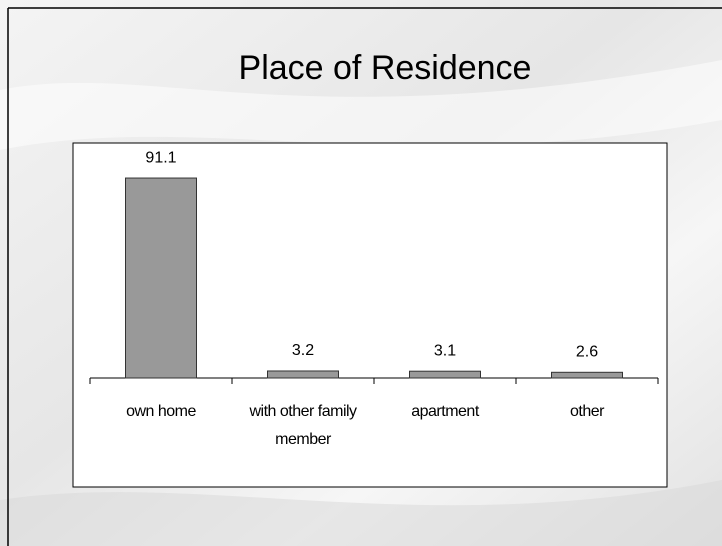 This screenshot has height=546, width=722. I want to click on swirl, so click(361, 513).